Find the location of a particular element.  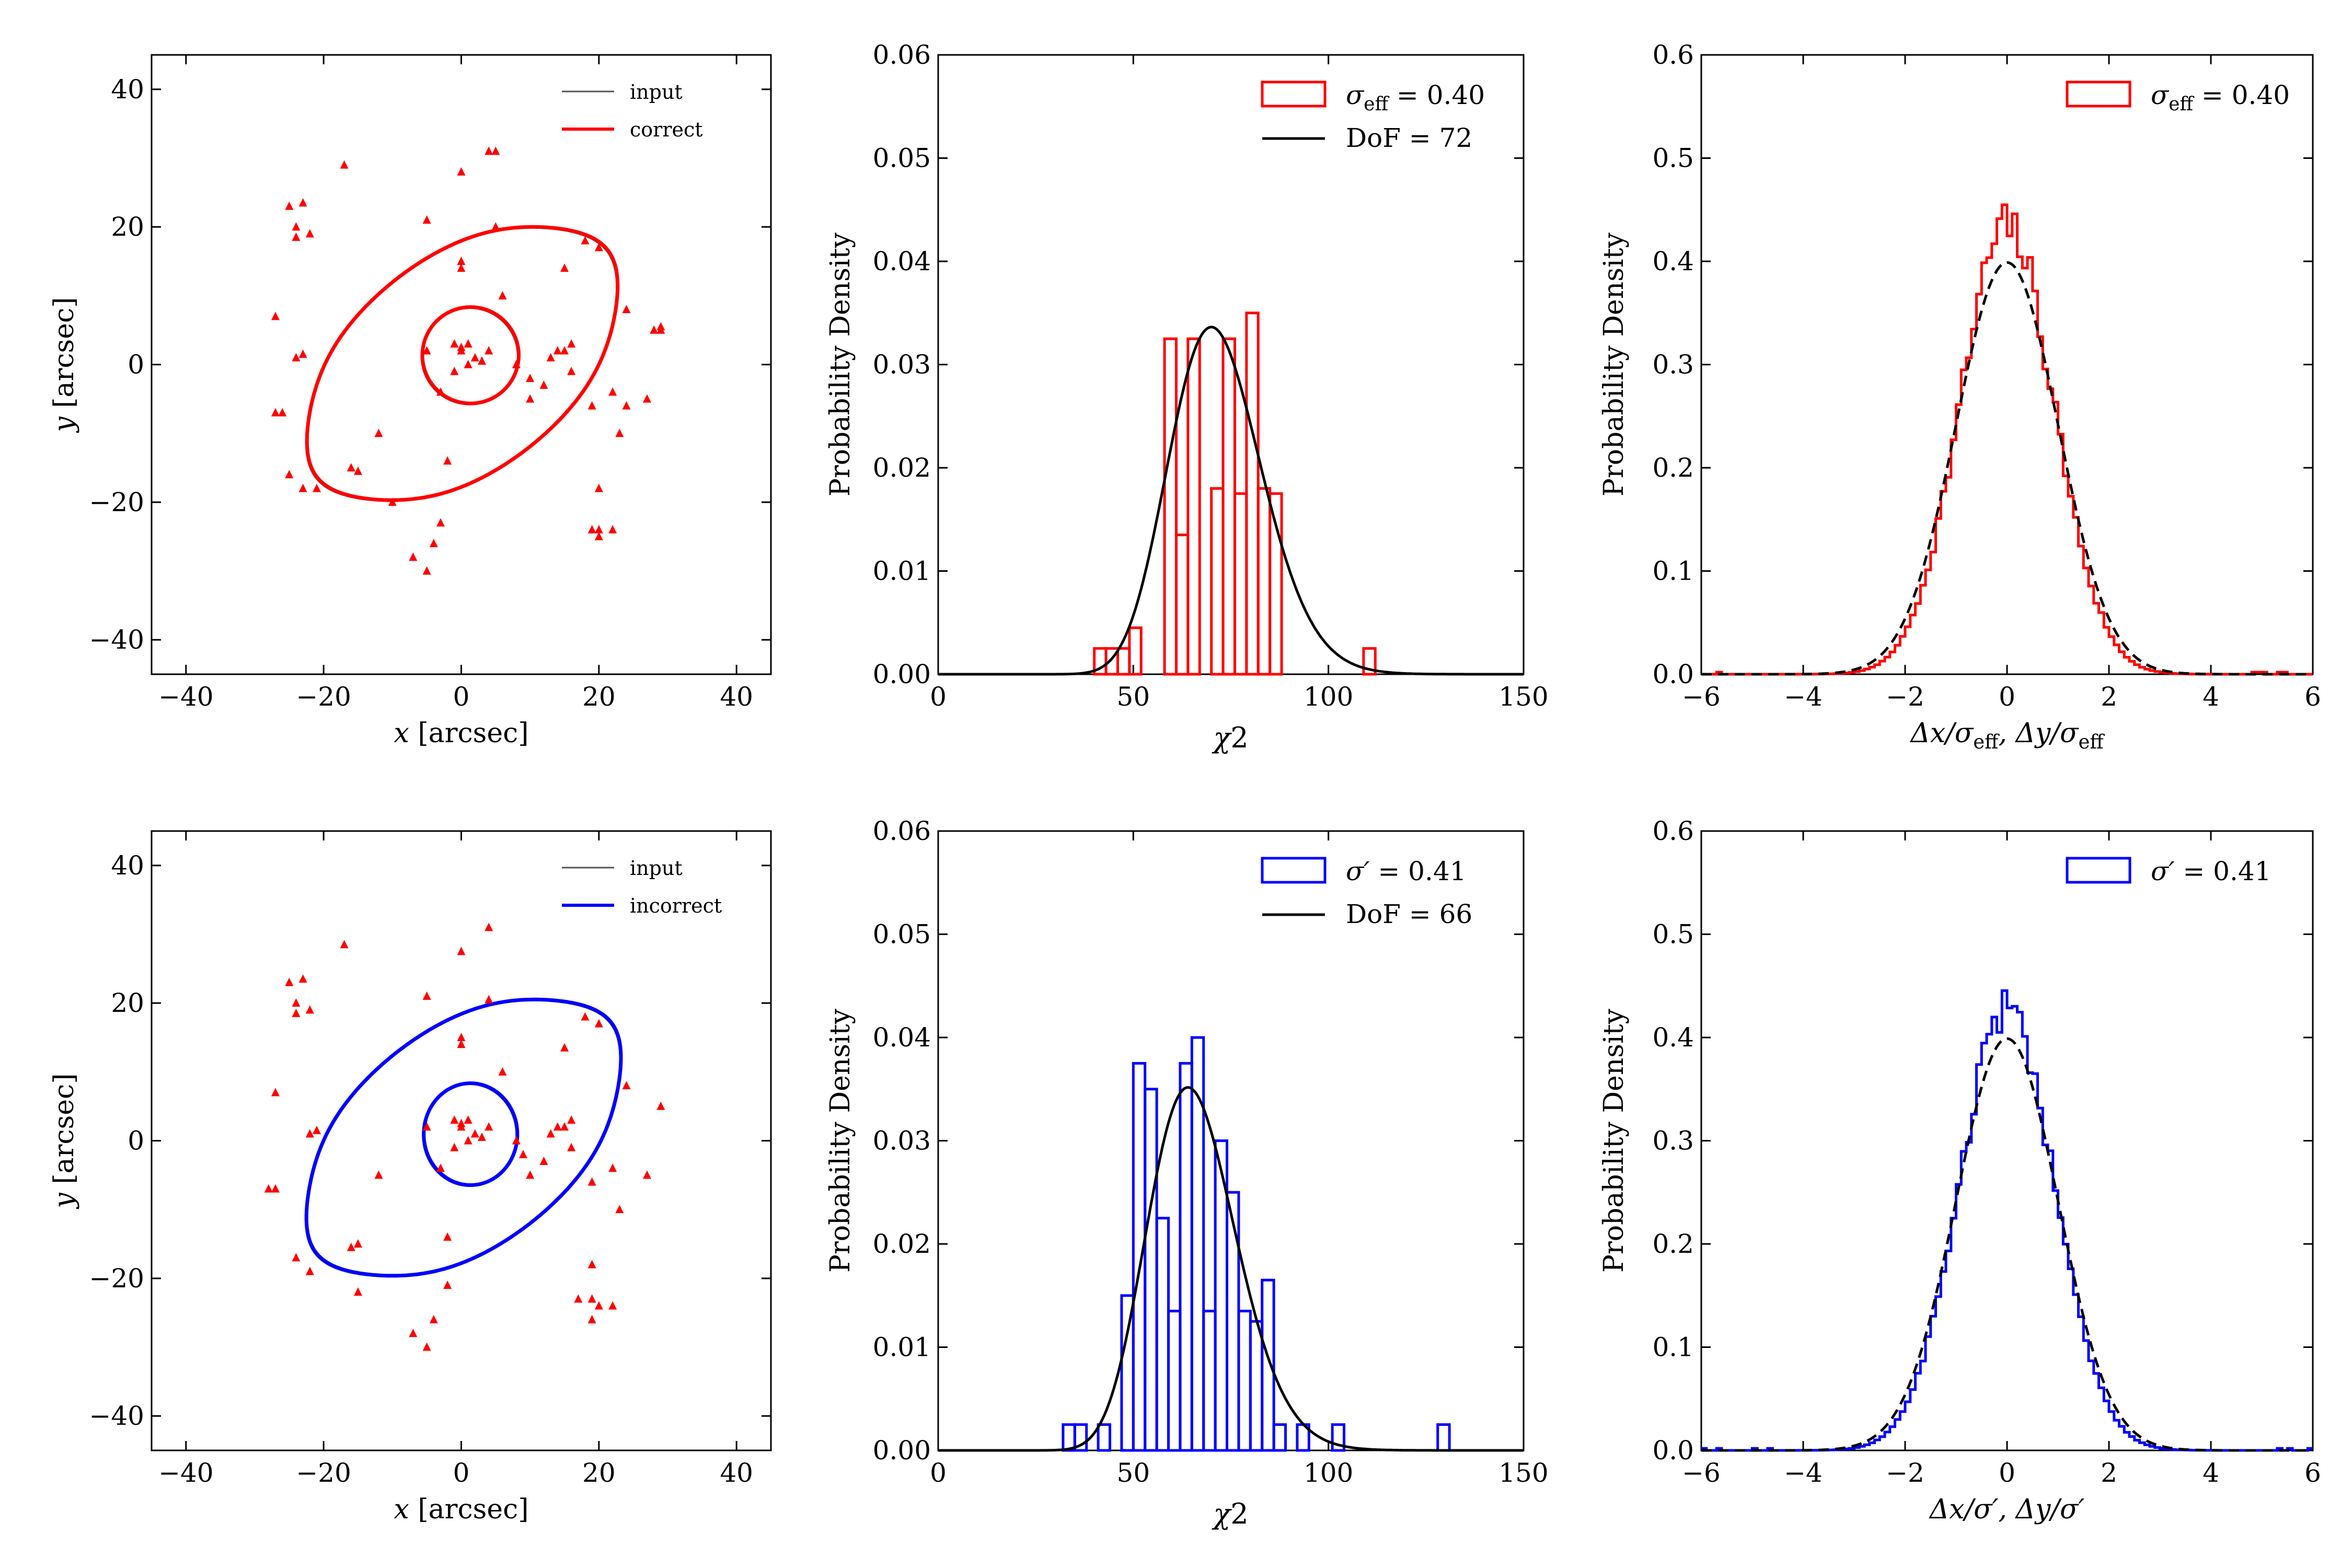

legend-label-hist-part: eff is located at coordinates (1376, 104).